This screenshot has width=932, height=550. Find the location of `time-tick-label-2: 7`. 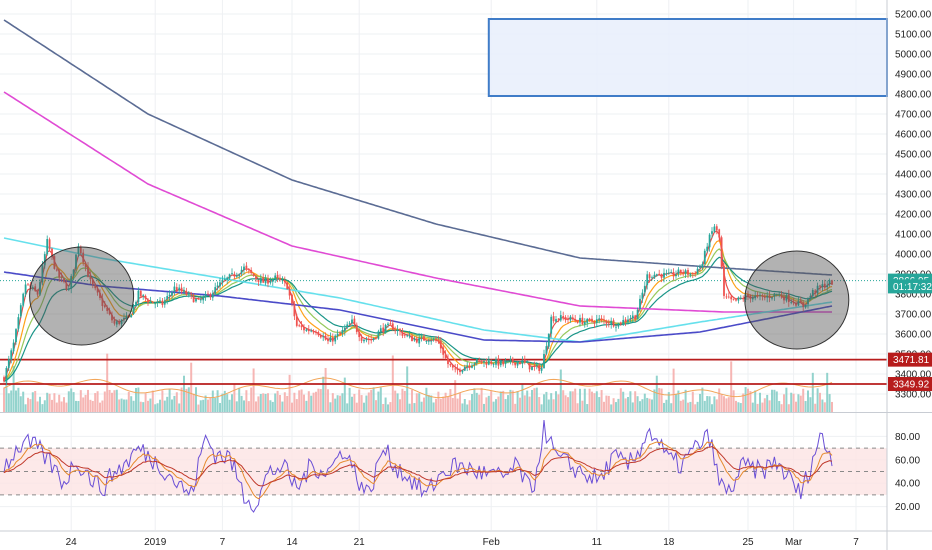

time-tick-label-2: 7 is located at coordinates (223, 542).